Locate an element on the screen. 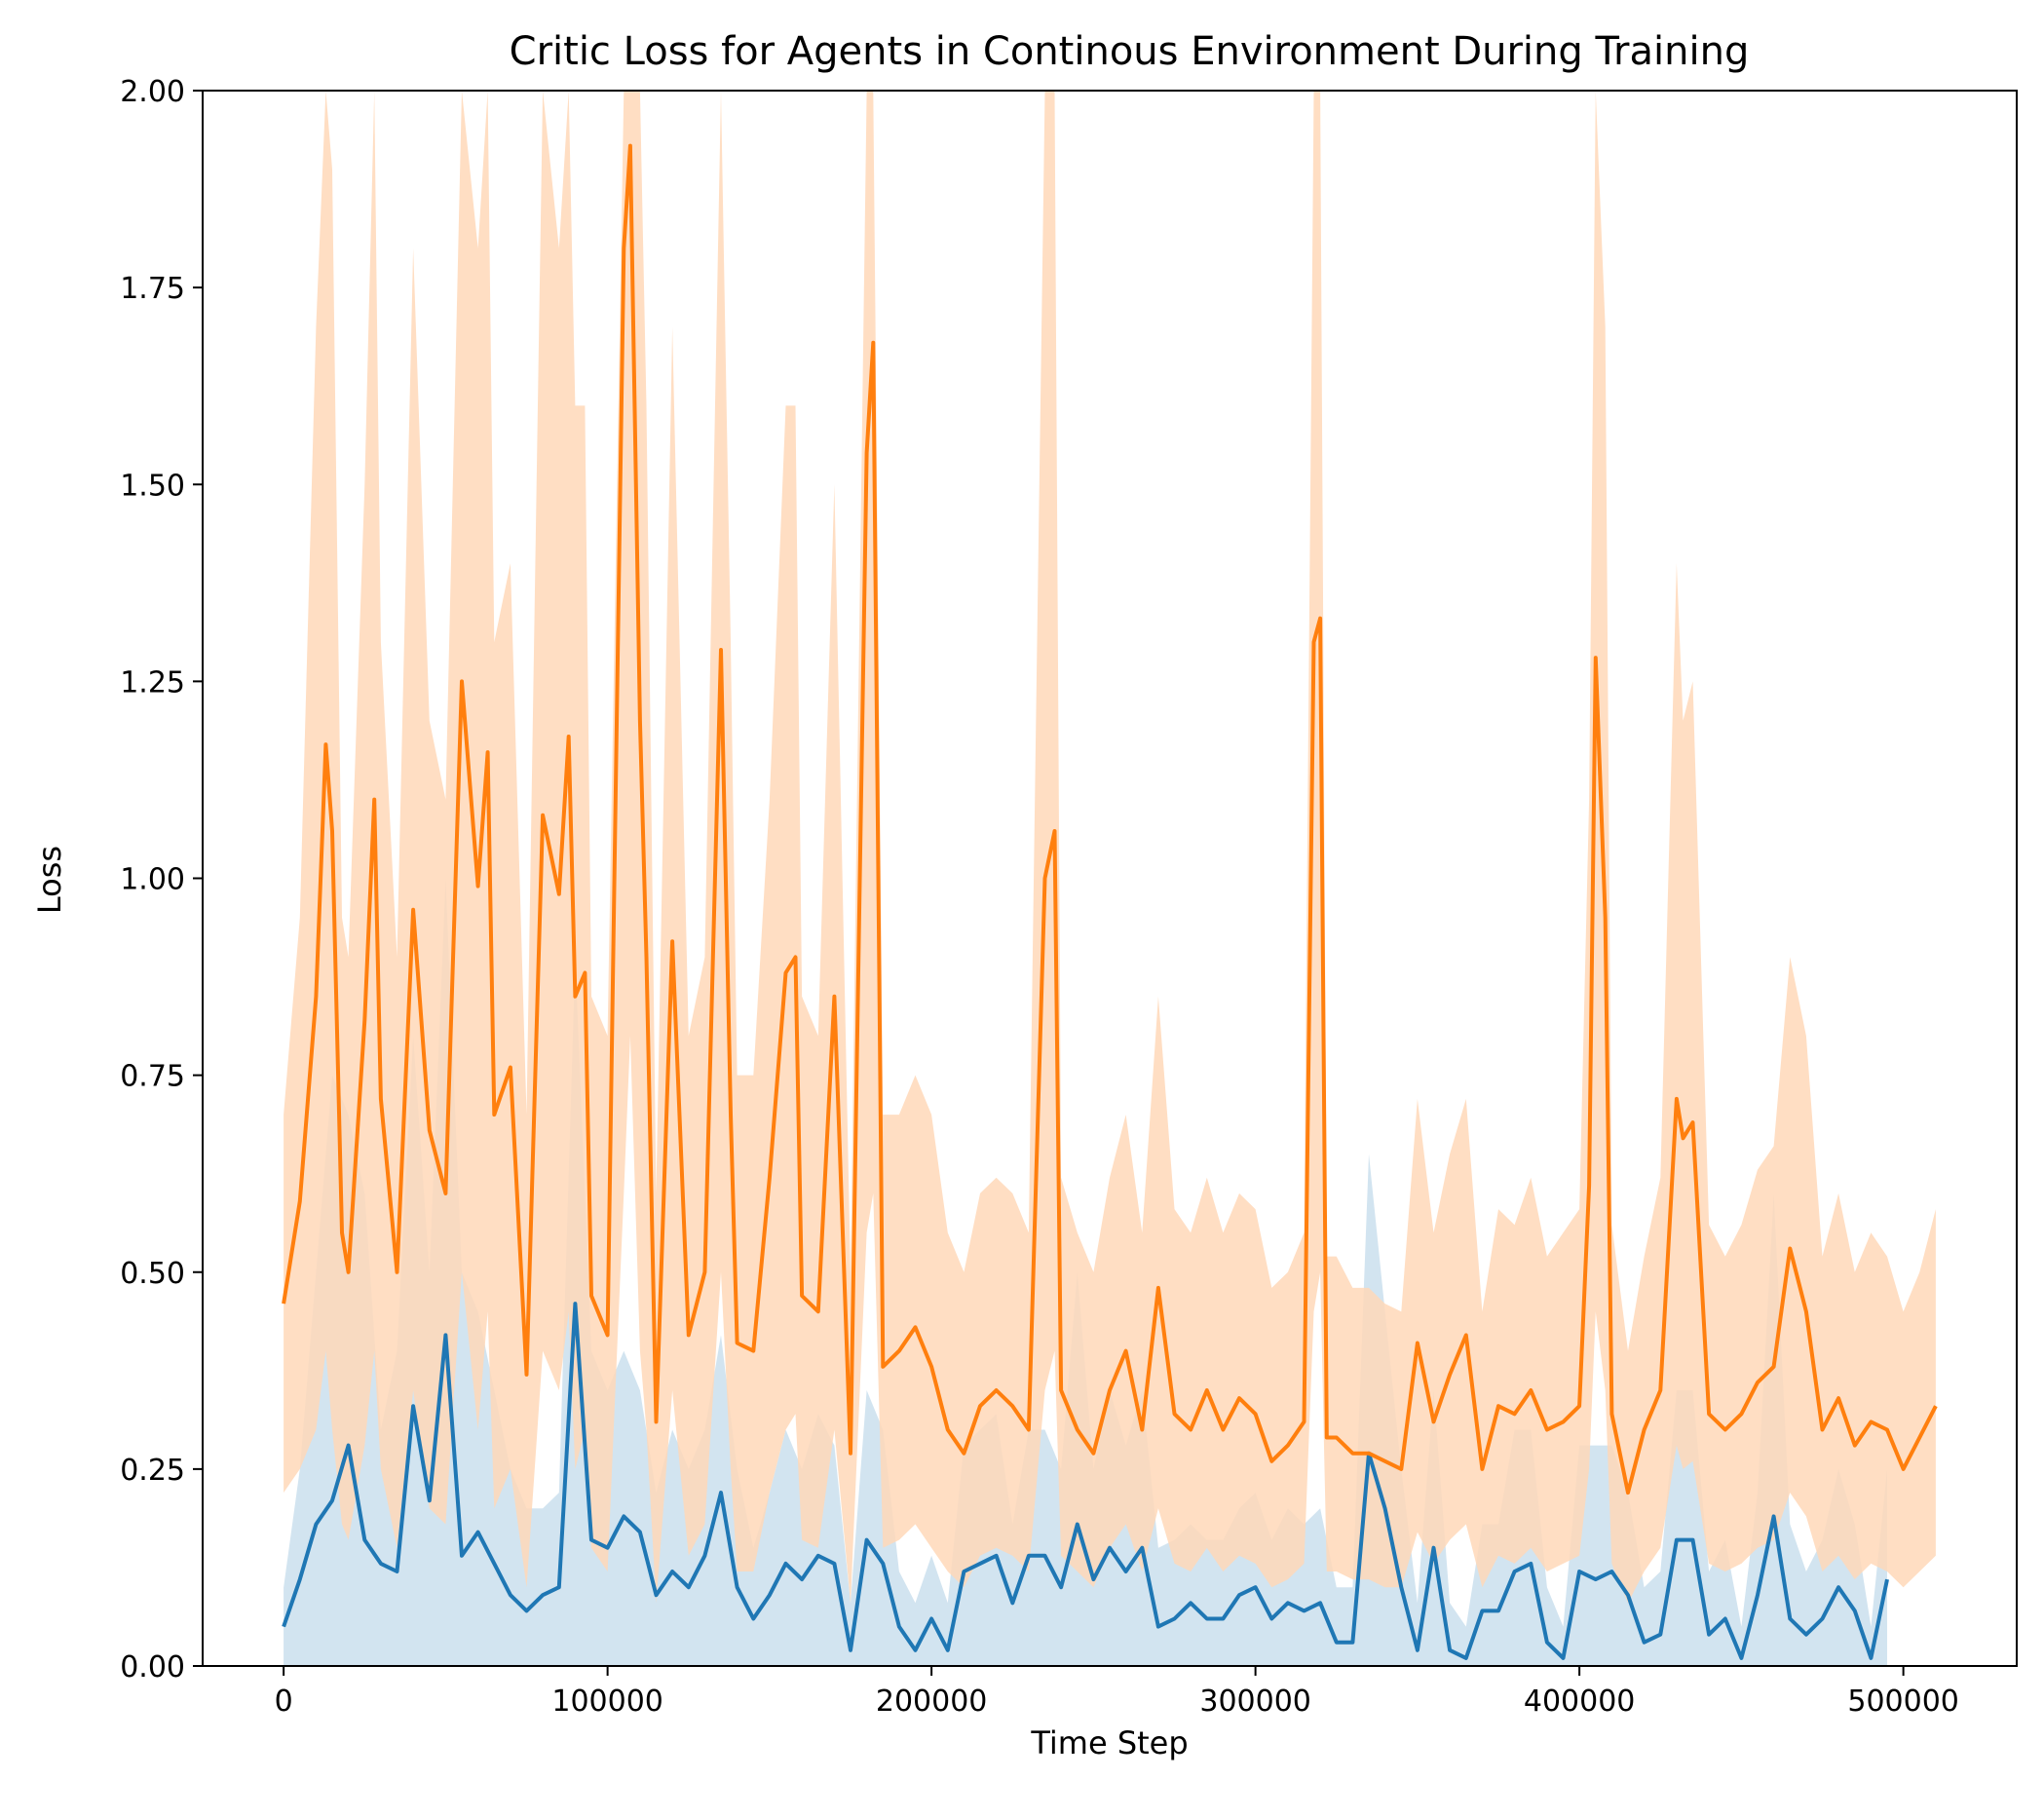  x-tick-label: 400000 is located at coordinates (1580, 1702).